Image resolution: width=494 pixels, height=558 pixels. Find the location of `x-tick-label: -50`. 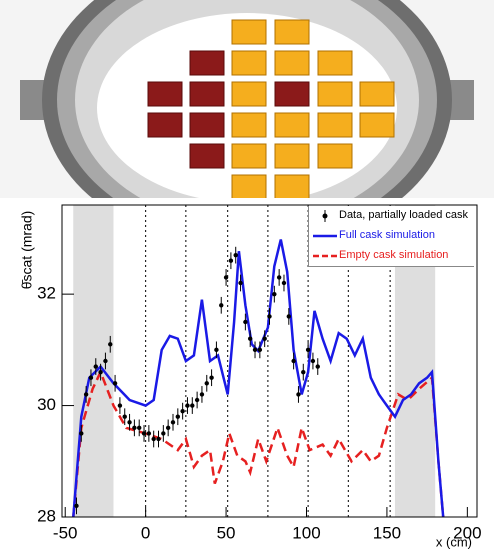

x-tick-label: -50 is located at coordinates (65, 532).